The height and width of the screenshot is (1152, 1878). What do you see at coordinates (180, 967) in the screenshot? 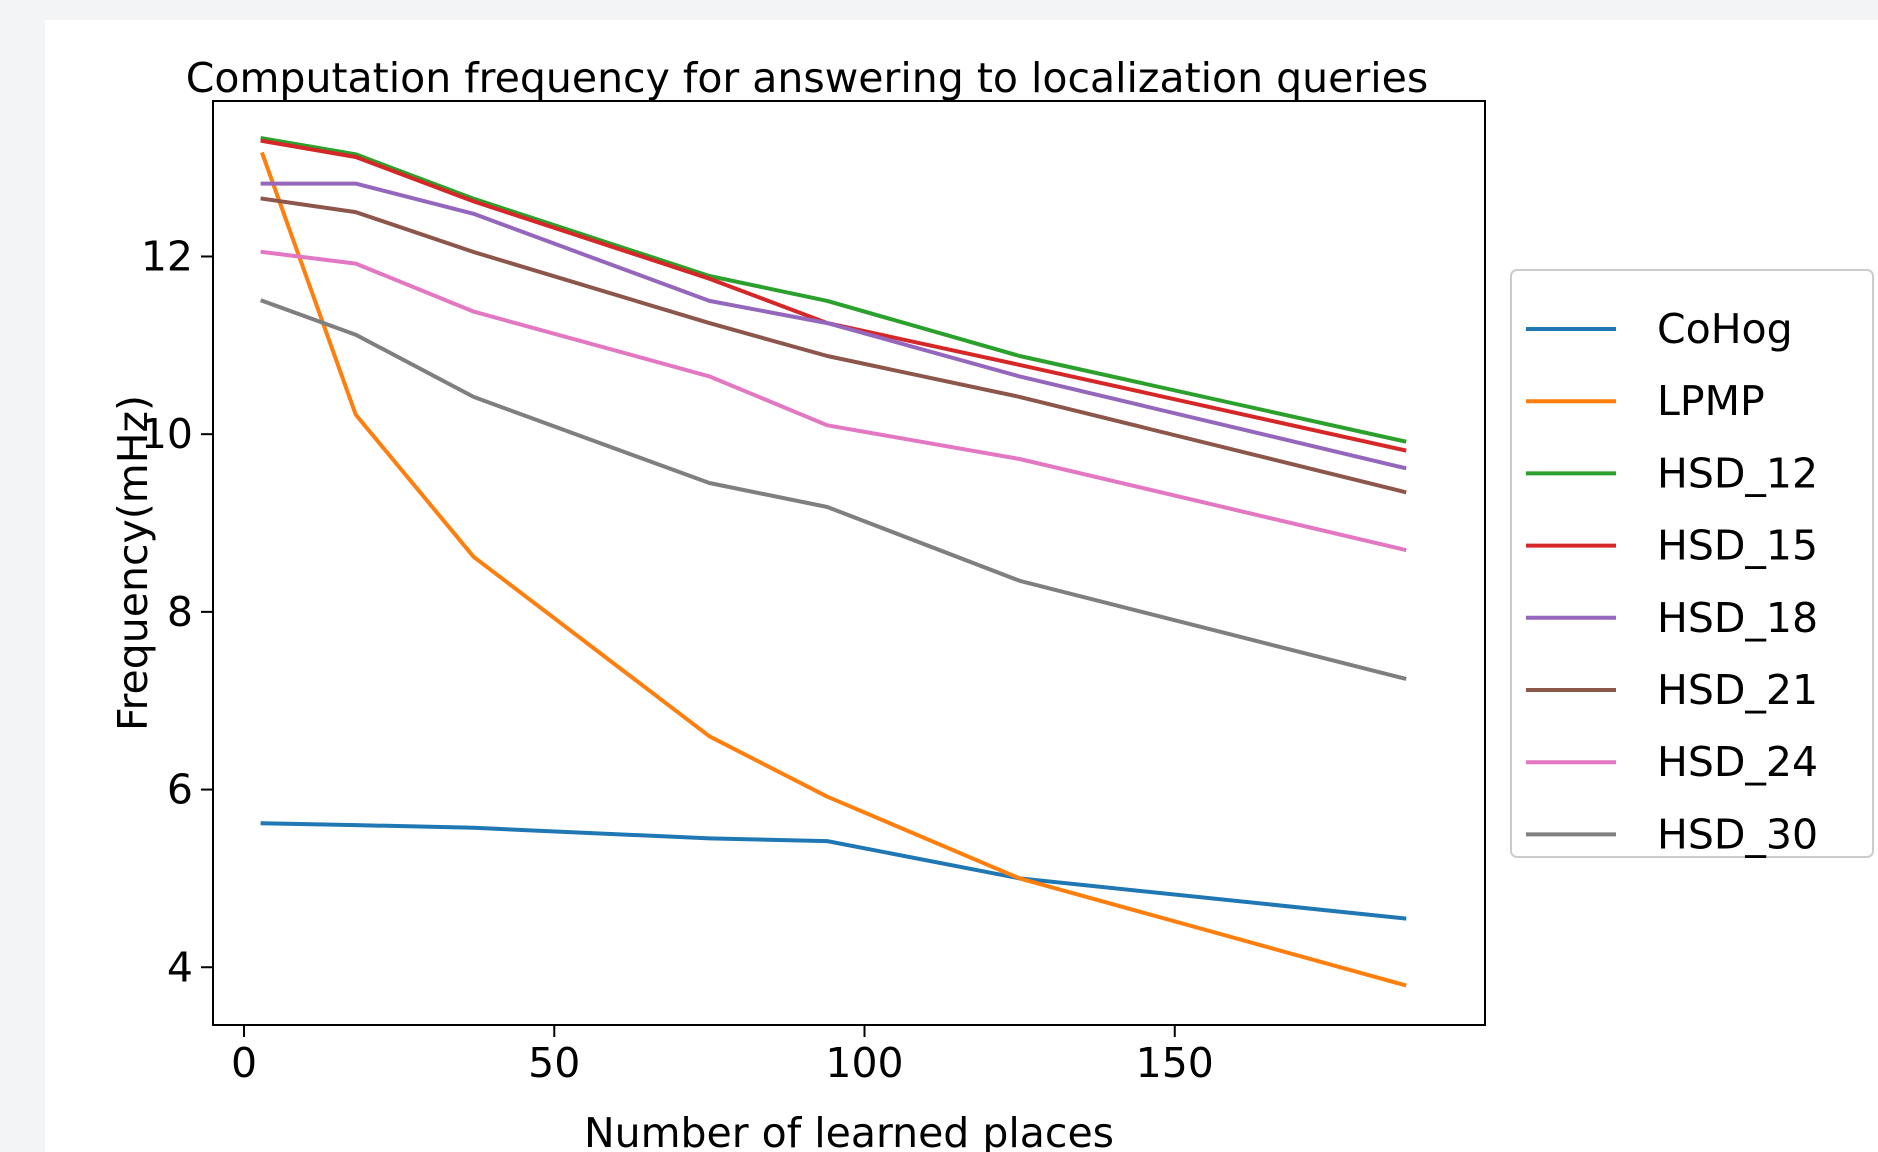
I see `y-tick-label: 4` at bounding box center [180, 967].